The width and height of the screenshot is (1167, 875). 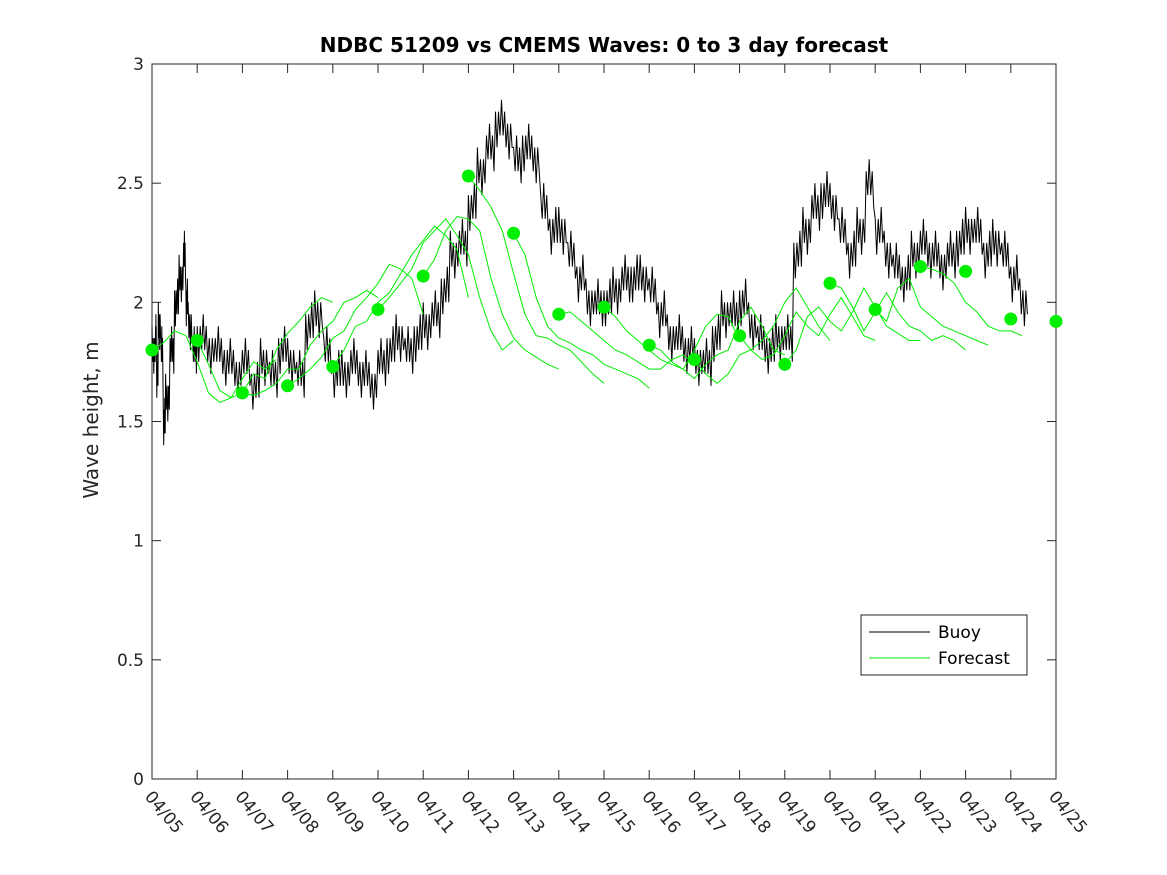 What do you see at coordinates (525, 812) in the screenshot?
I see `x-tick-label: 04/13` at bounding box center [525, 812].